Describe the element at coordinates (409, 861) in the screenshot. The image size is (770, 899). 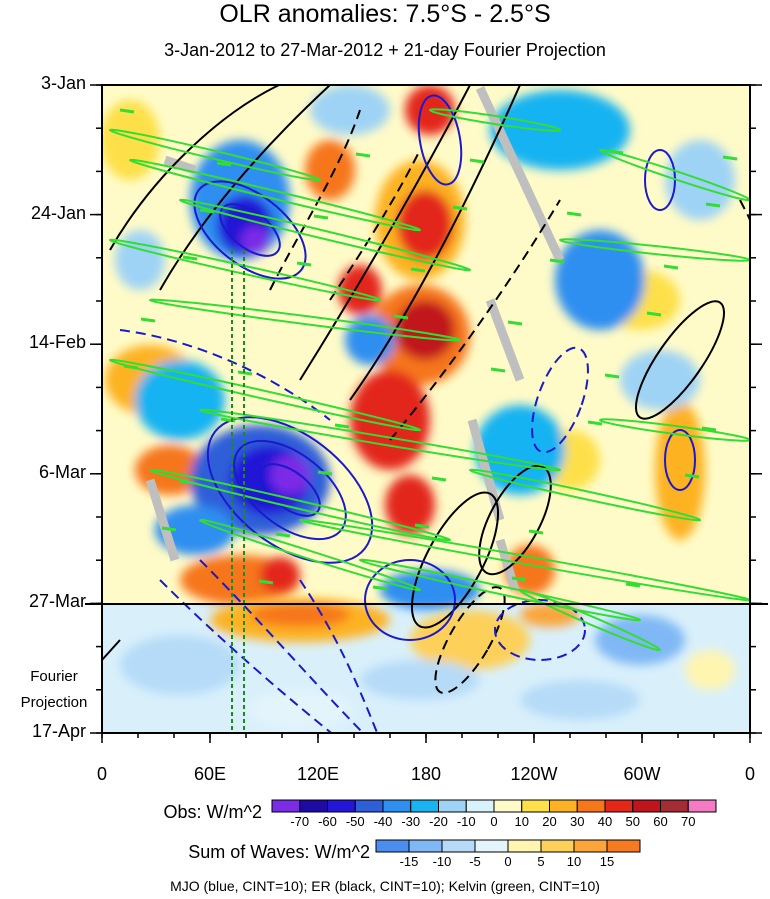
I see `colorbar-tick-label: -15` at that location.